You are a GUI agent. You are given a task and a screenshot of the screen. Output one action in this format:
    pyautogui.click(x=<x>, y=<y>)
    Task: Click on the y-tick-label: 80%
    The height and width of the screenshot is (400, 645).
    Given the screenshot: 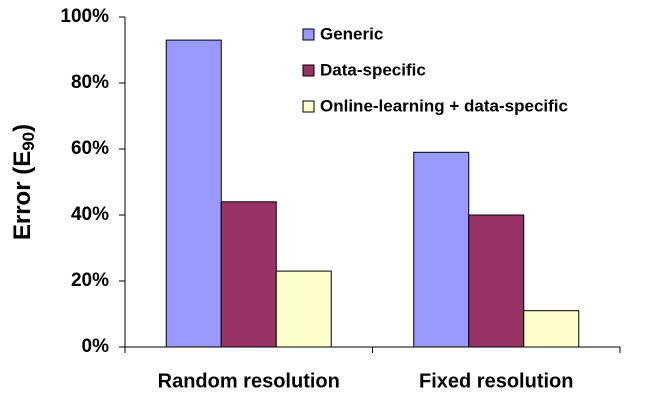 What is the action you would take?
    pyautogui.click(x=90, y=82)
    